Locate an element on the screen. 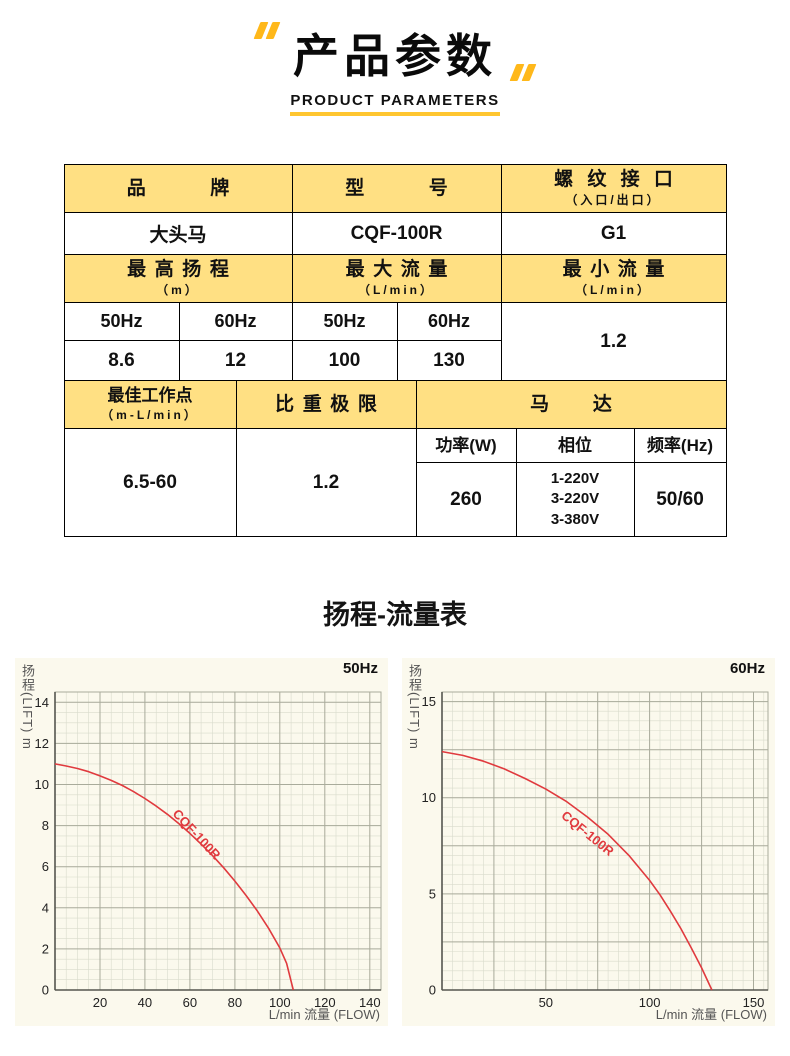 The image size is (790, 1056). svg-text: 4 is located at coordinates (45, 907).